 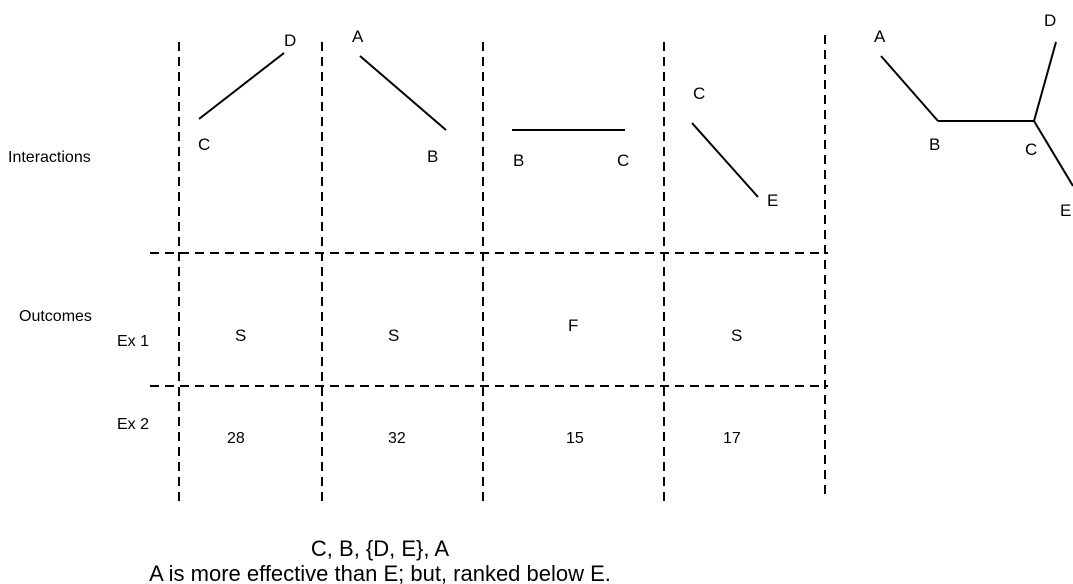 I want to click on ex2-outcome-1: 28, so click(x=236, y=438).